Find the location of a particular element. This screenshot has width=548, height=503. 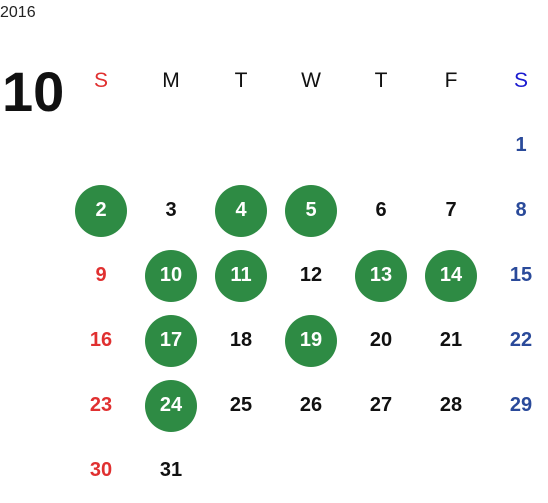

day-cell: 16 is located at coordinates (101, 340).